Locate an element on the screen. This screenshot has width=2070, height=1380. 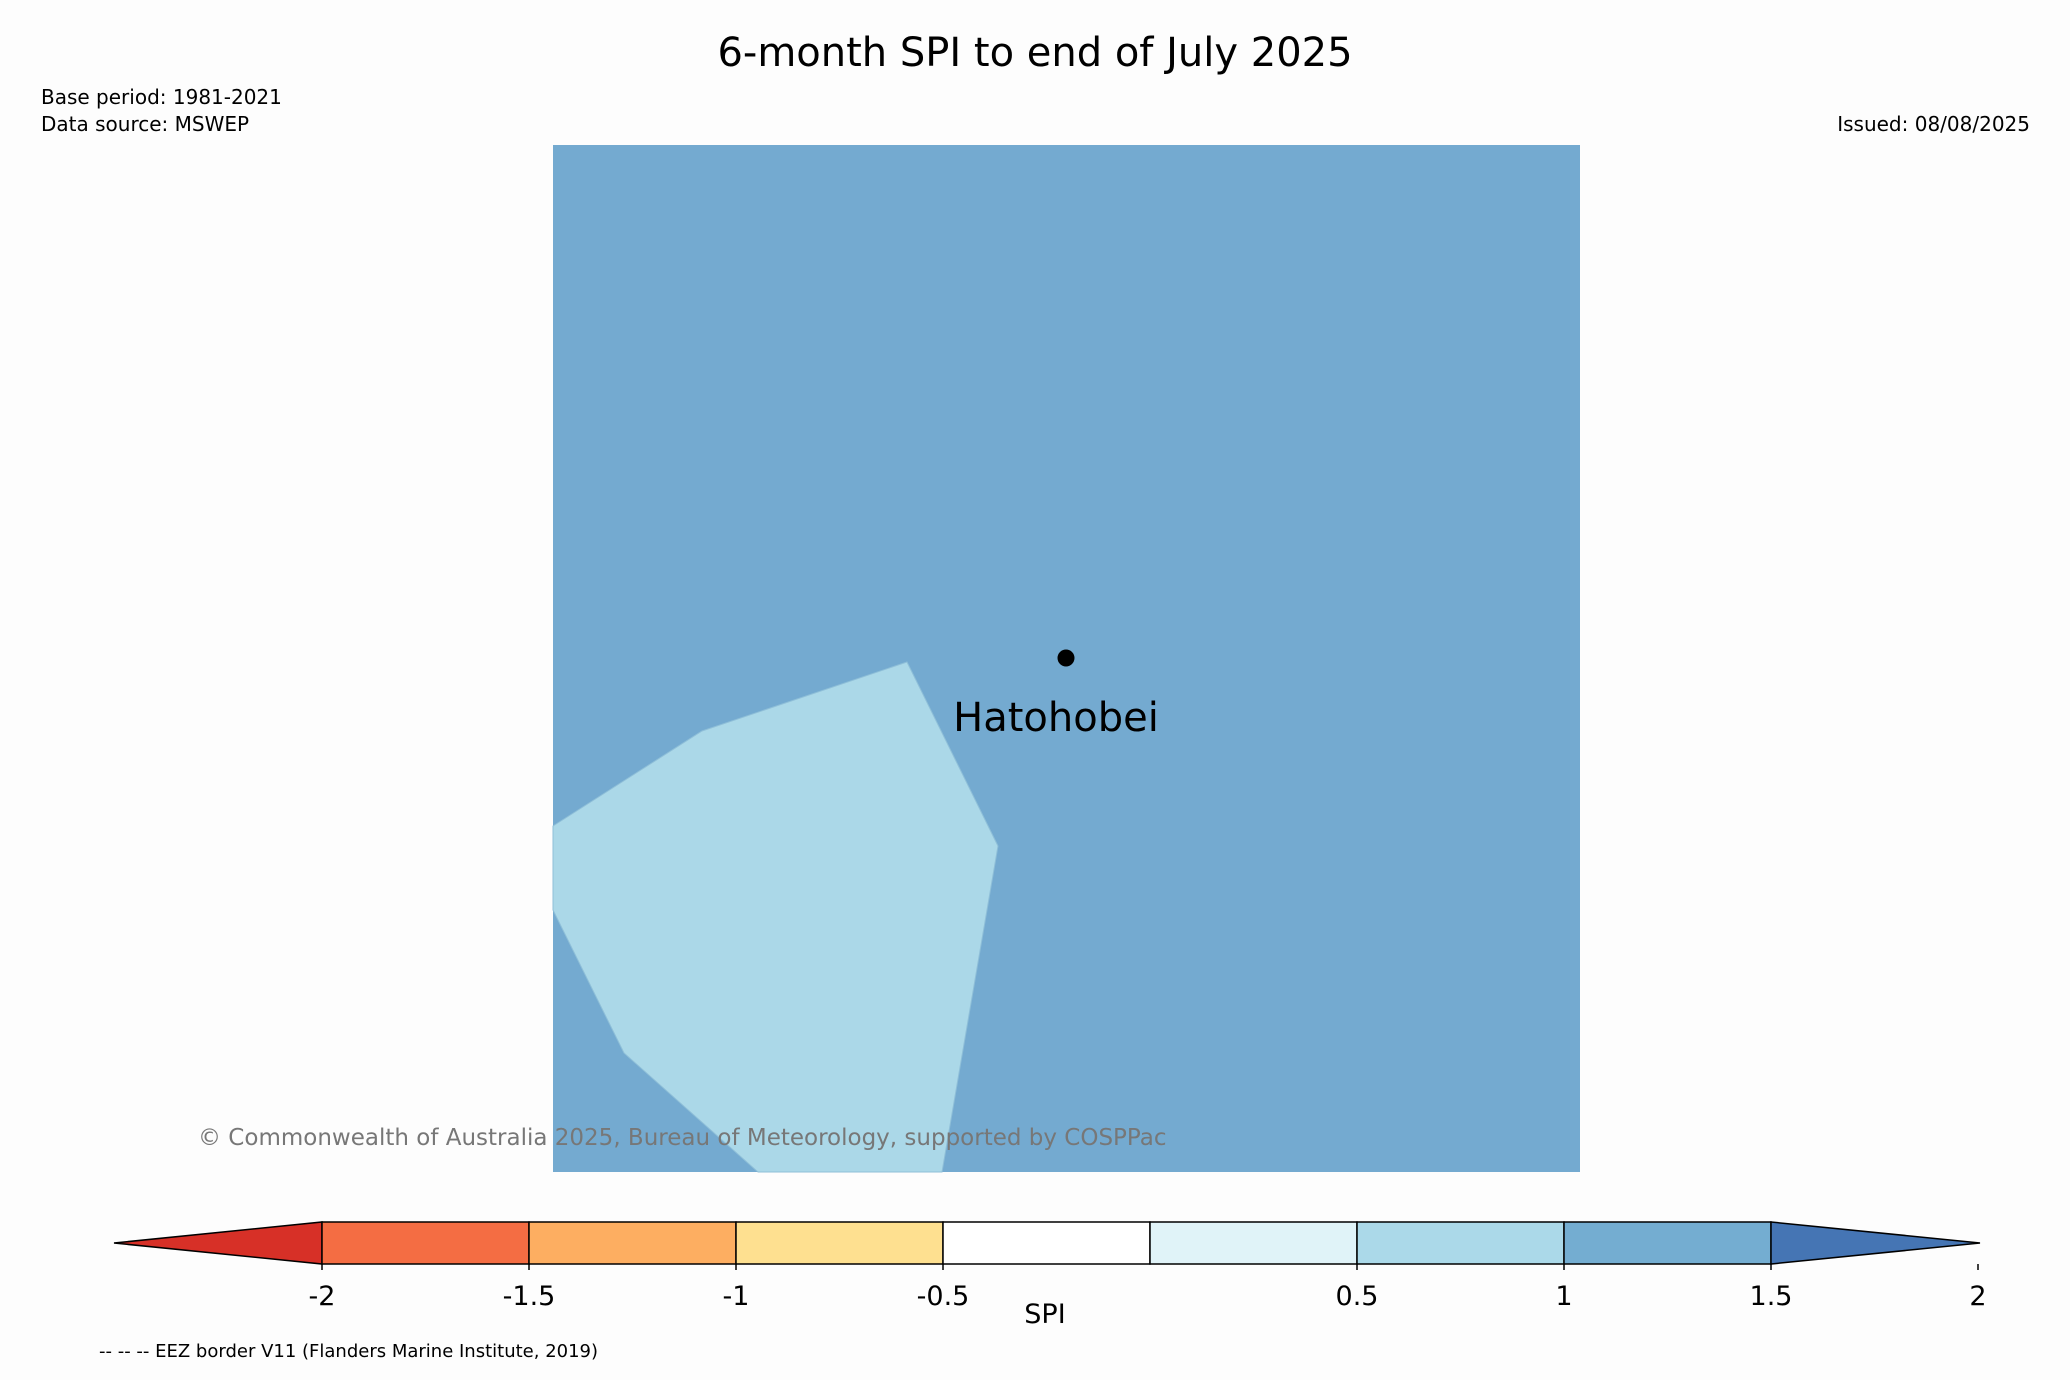
colorbar-tick-label: 1 is located at coordinates (1563, 1296).